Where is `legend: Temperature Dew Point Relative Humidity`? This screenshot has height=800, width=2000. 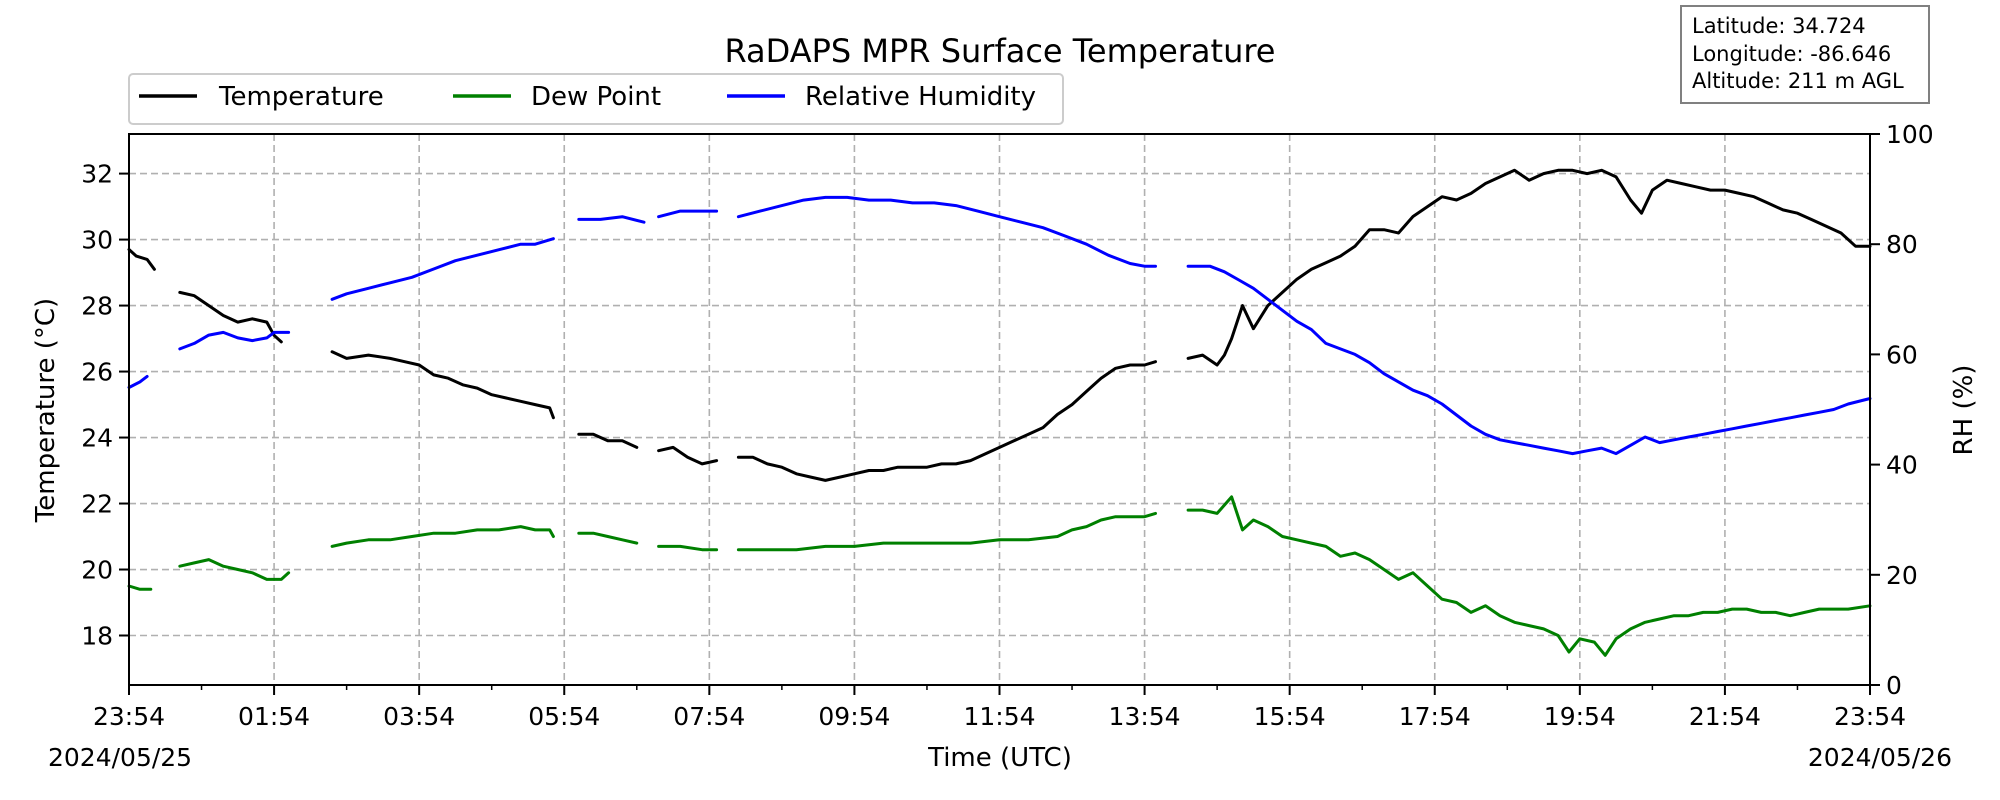
legend: Temperature Dew Point Relative Humidity is located at coordinates (596, 99).